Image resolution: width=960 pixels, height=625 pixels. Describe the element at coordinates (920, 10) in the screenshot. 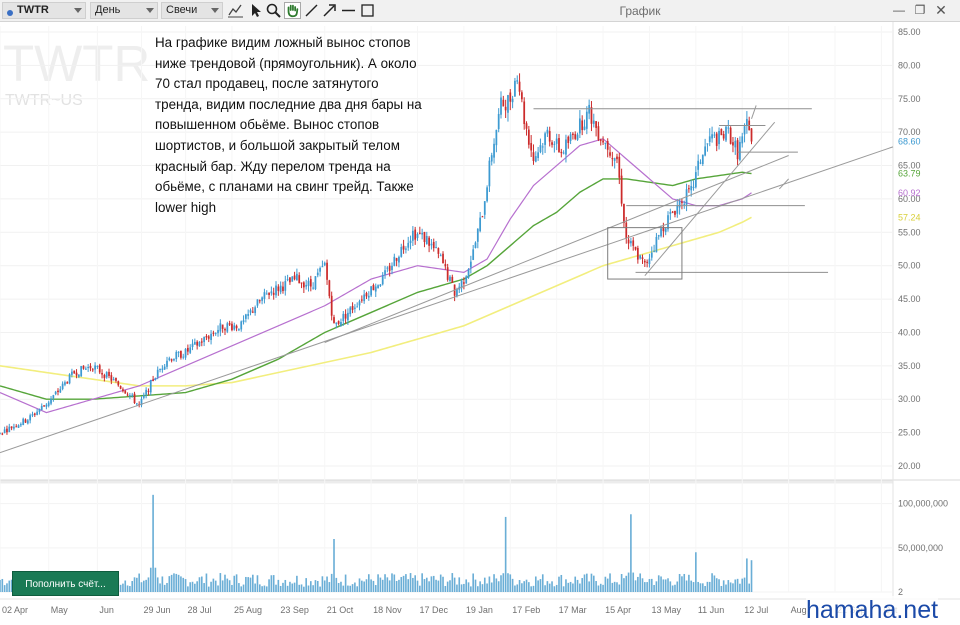

I see `restore-icon: ❐` at that location.